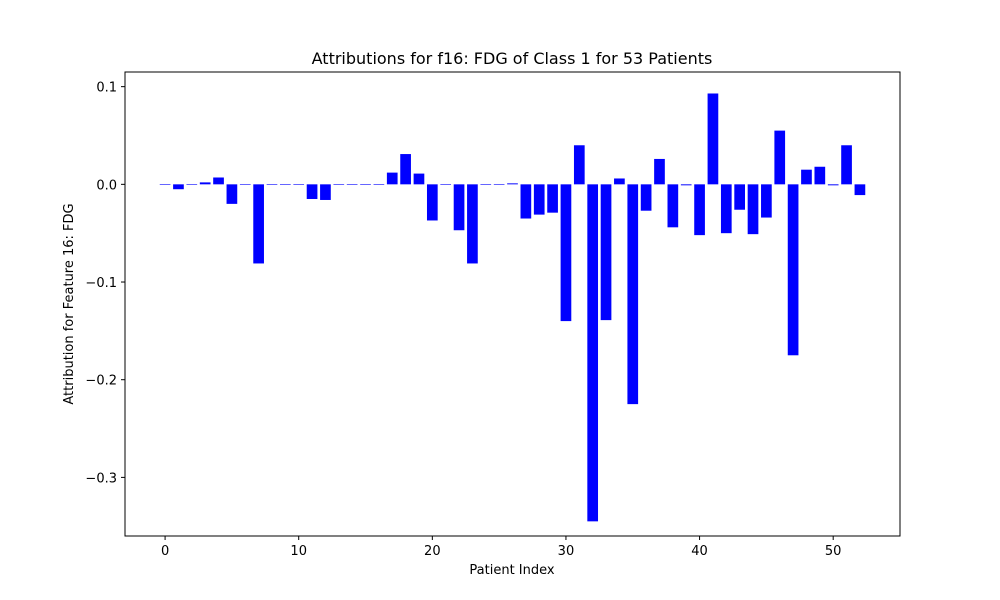  Describe the element at coordinates (106, 88) in the screenshot. I see `y-tick-label: 0.1` at that location.